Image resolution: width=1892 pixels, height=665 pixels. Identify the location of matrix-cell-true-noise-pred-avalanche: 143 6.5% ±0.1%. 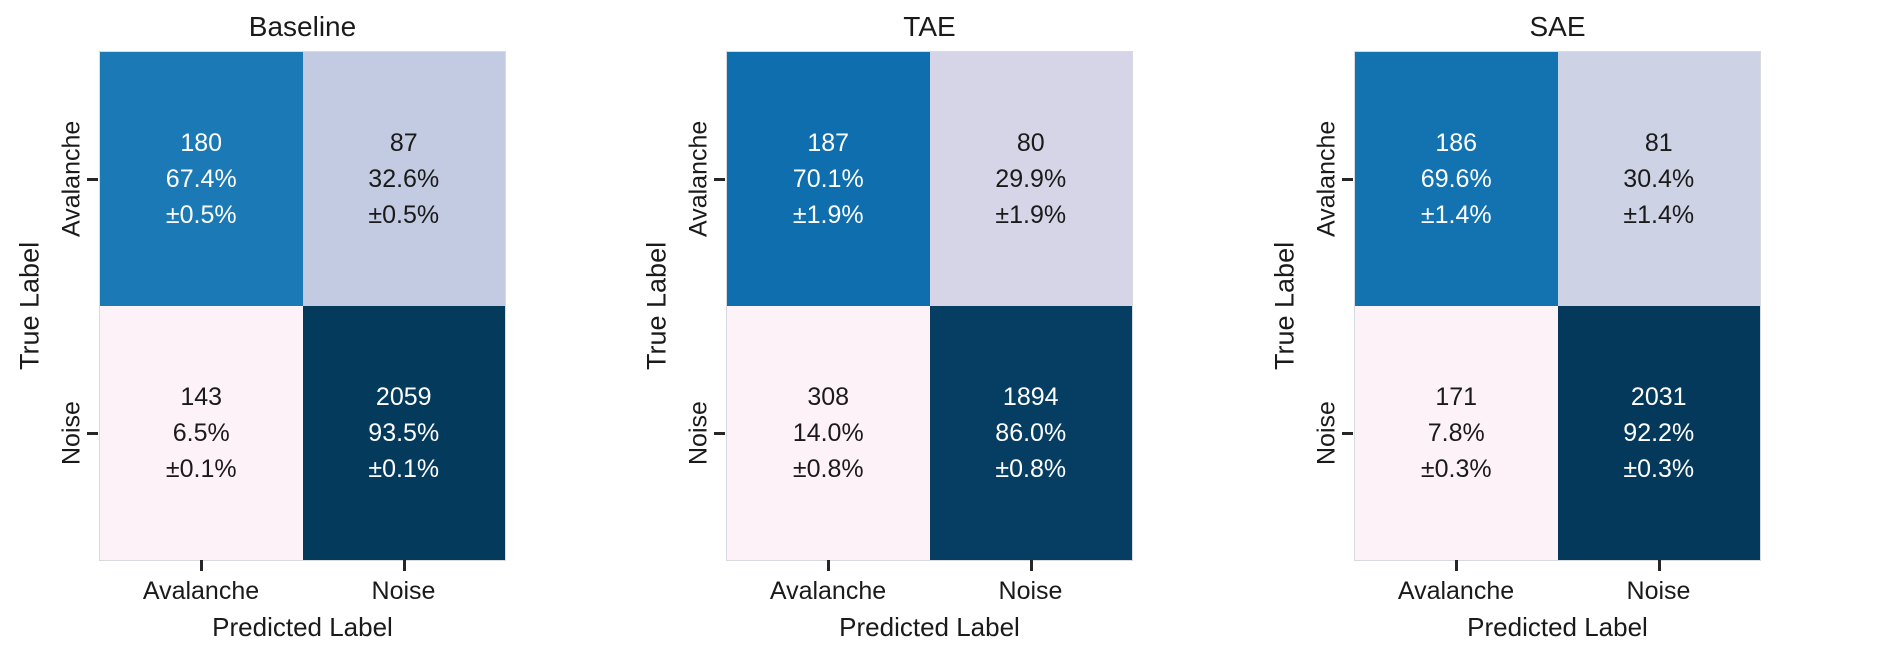
(201, 433).